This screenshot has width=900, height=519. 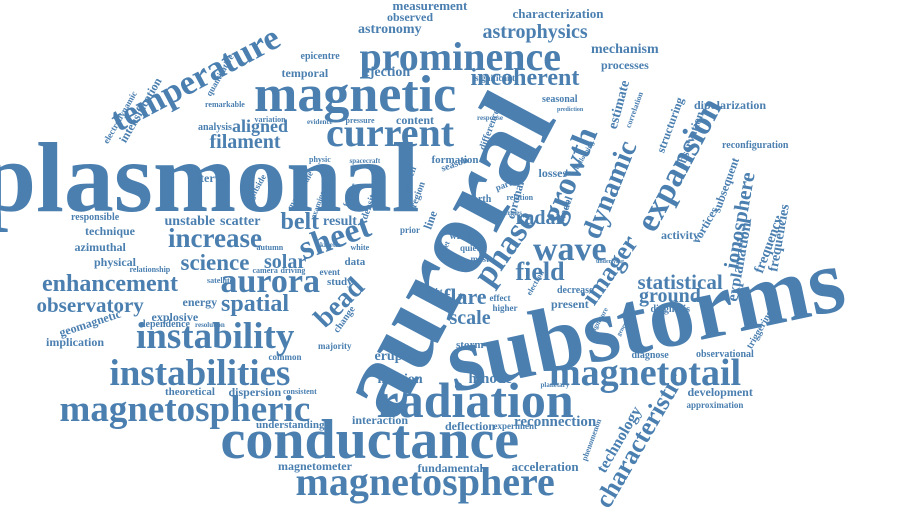 I want to click on word-ground: ground, so click(x=670, y=296).